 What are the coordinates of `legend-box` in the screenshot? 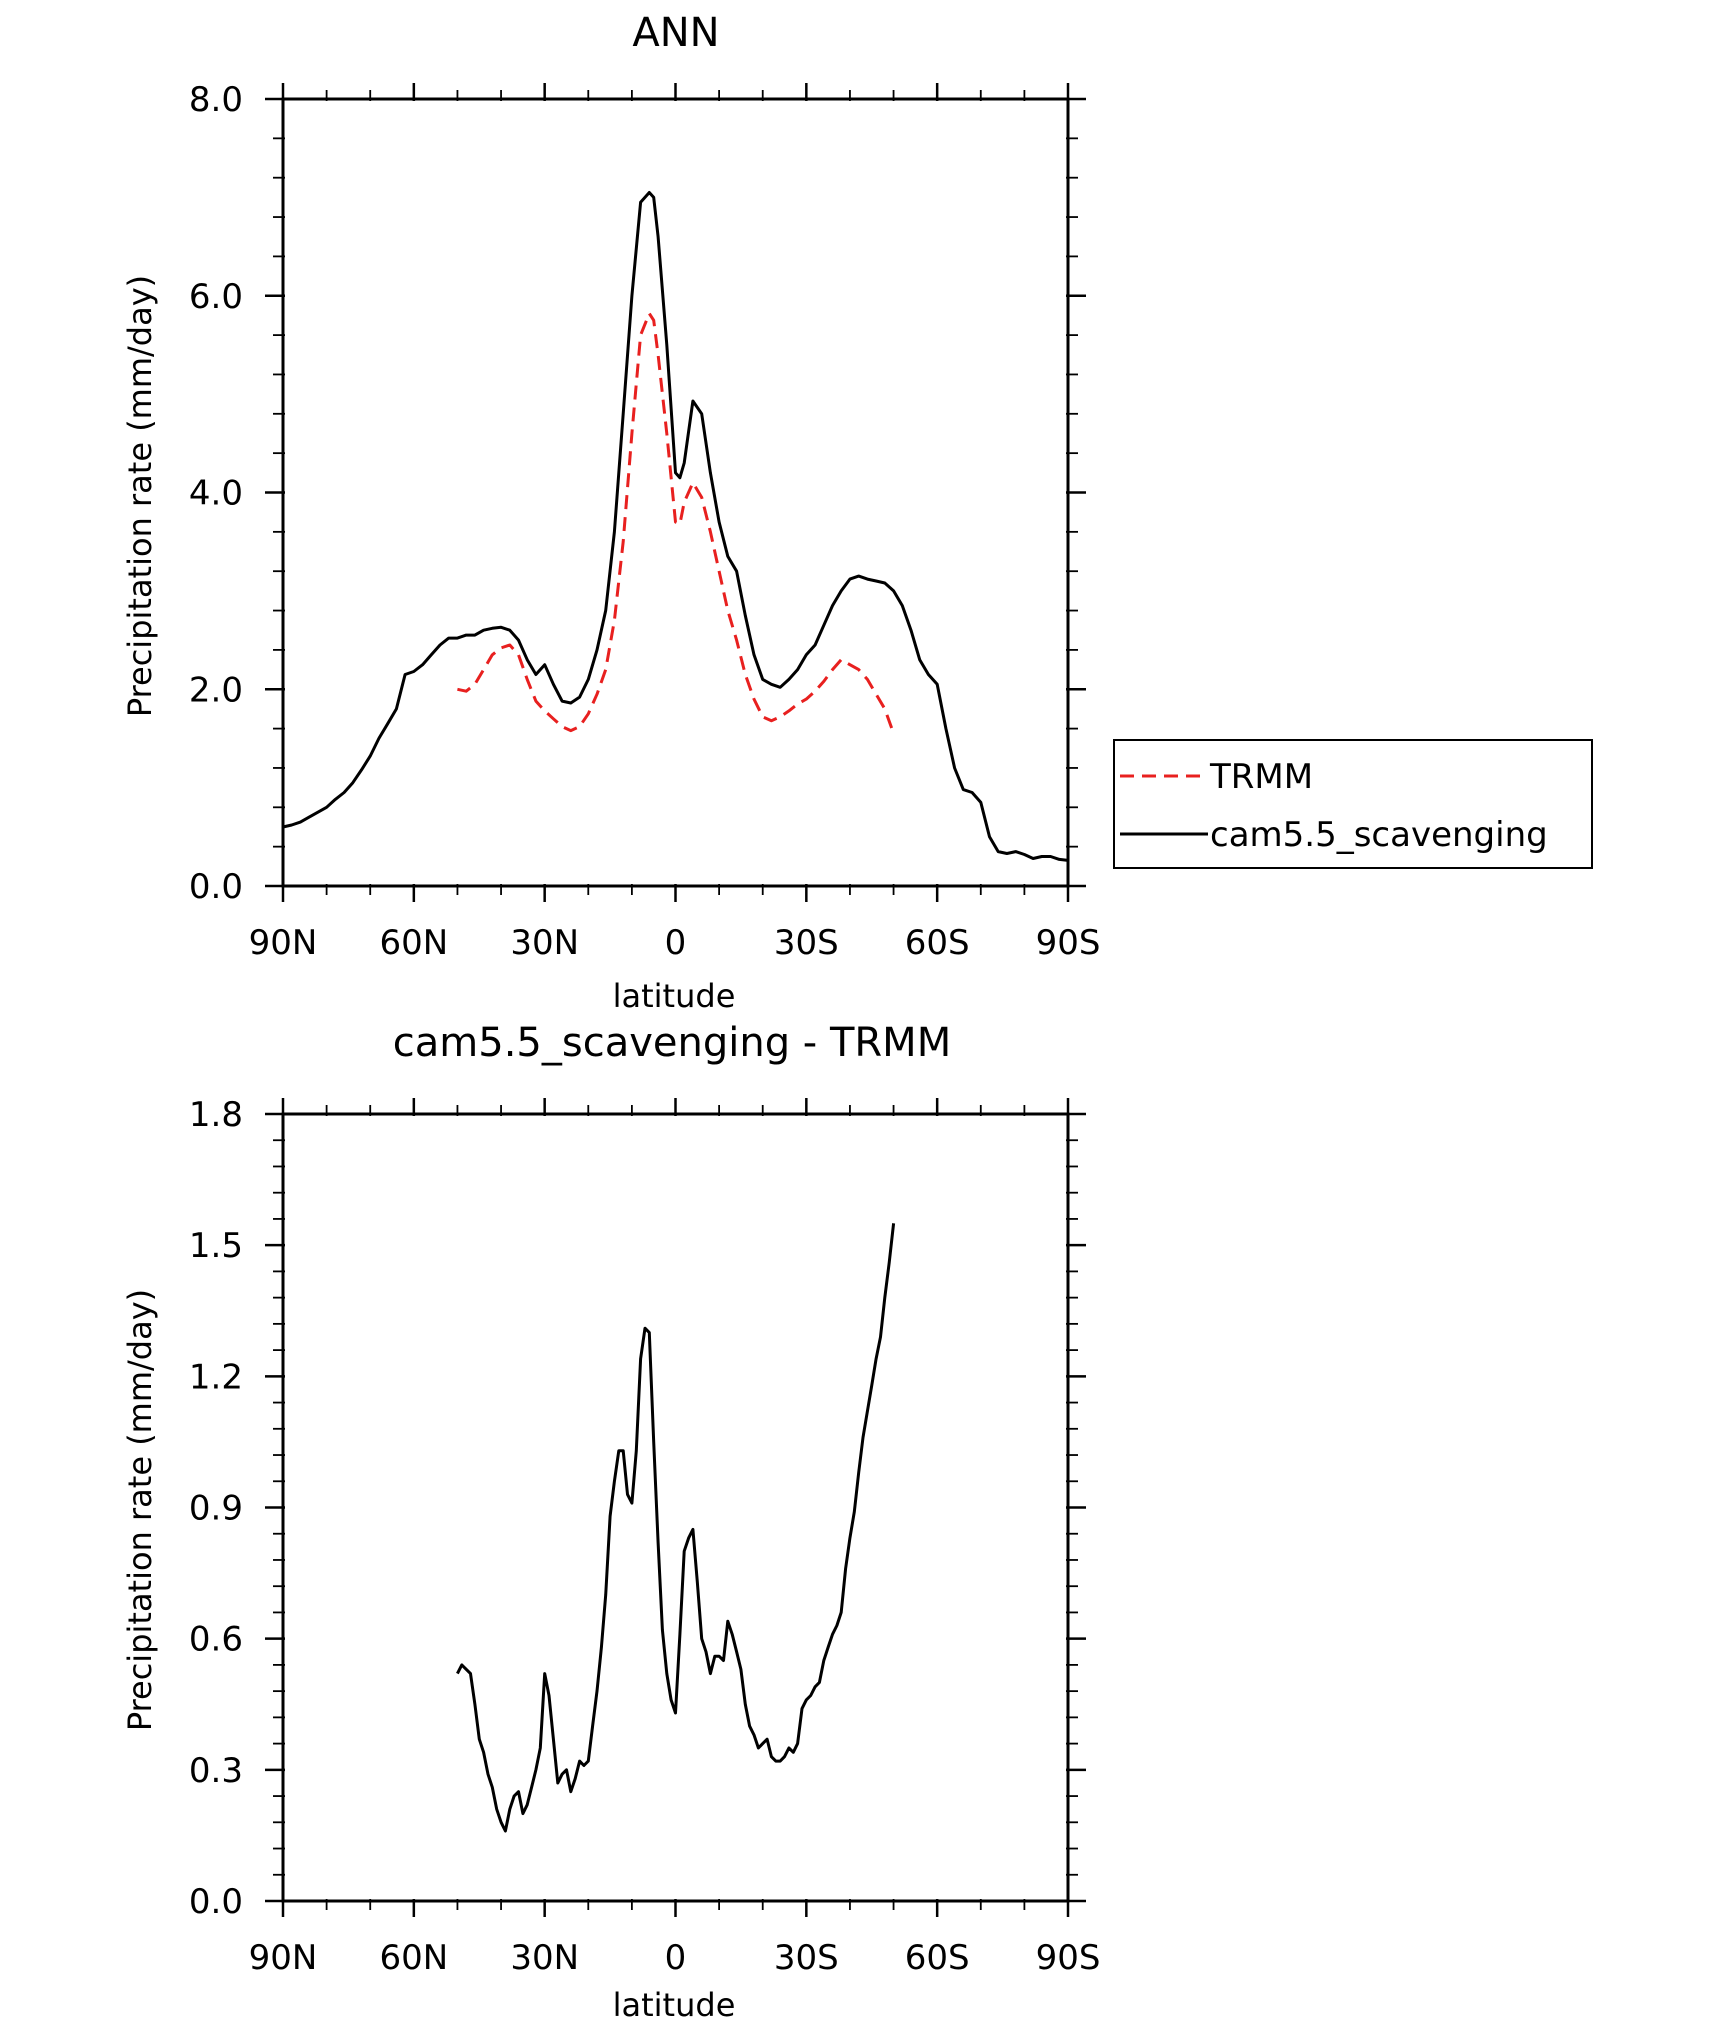 It's located at (1353, 804).